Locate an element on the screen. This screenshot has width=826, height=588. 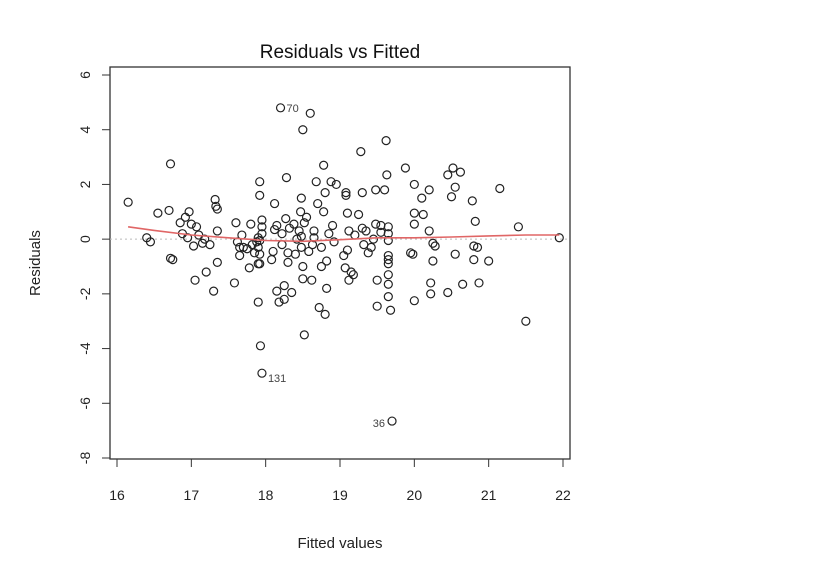
point-annotations: 70 131 36 is located at coordinates (326, 266).